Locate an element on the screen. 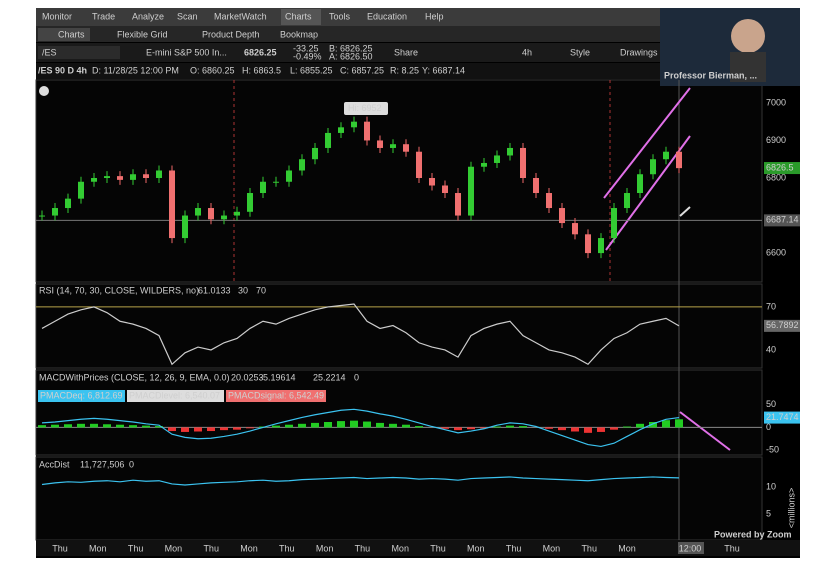  accdist-readout: 11,727,506 is located at coordinates (102, 464).